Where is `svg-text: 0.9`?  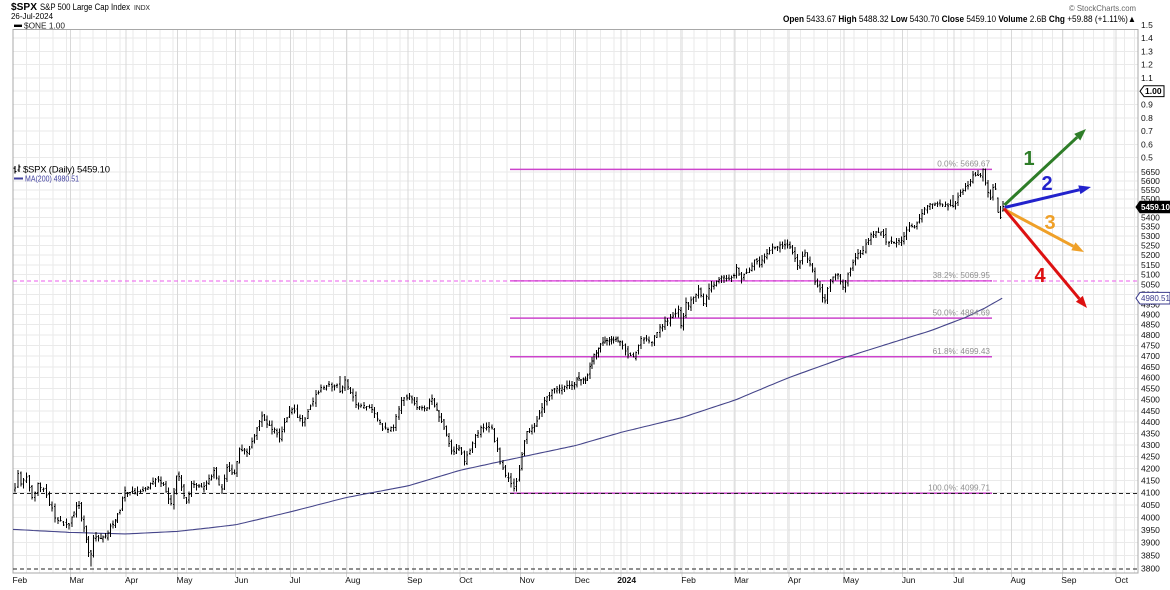 svg-text: 0.9 is located at coordinates (1147, 105).